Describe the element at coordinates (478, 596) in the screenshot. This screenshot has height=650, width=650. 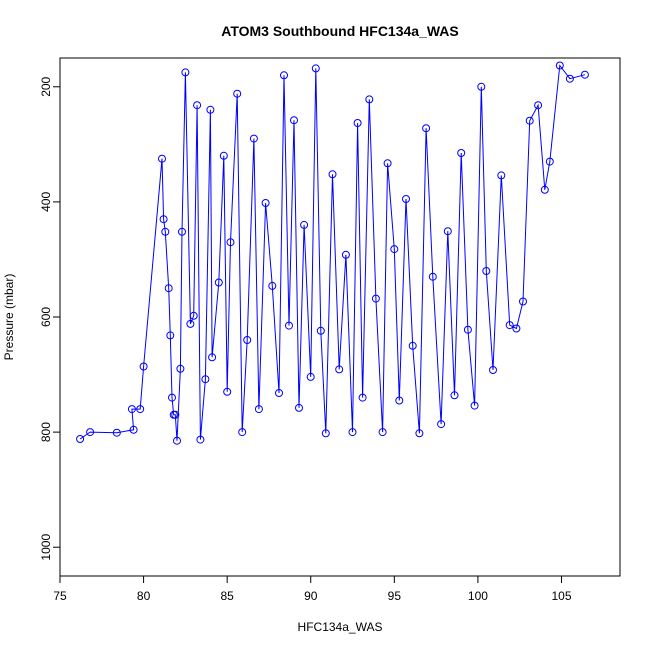
I see `x-tick-label: 100` at that location.